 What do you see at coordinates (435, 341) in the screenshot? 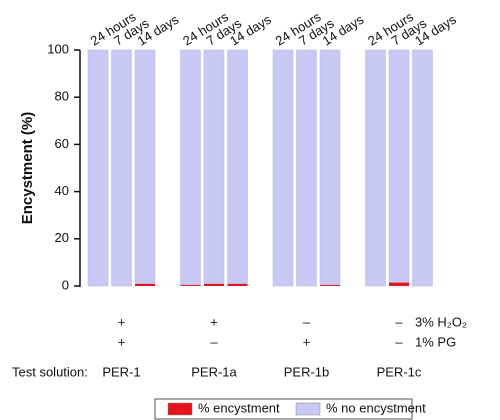
I see `condition-label: 1% PG` at bounding box center [435, 341].